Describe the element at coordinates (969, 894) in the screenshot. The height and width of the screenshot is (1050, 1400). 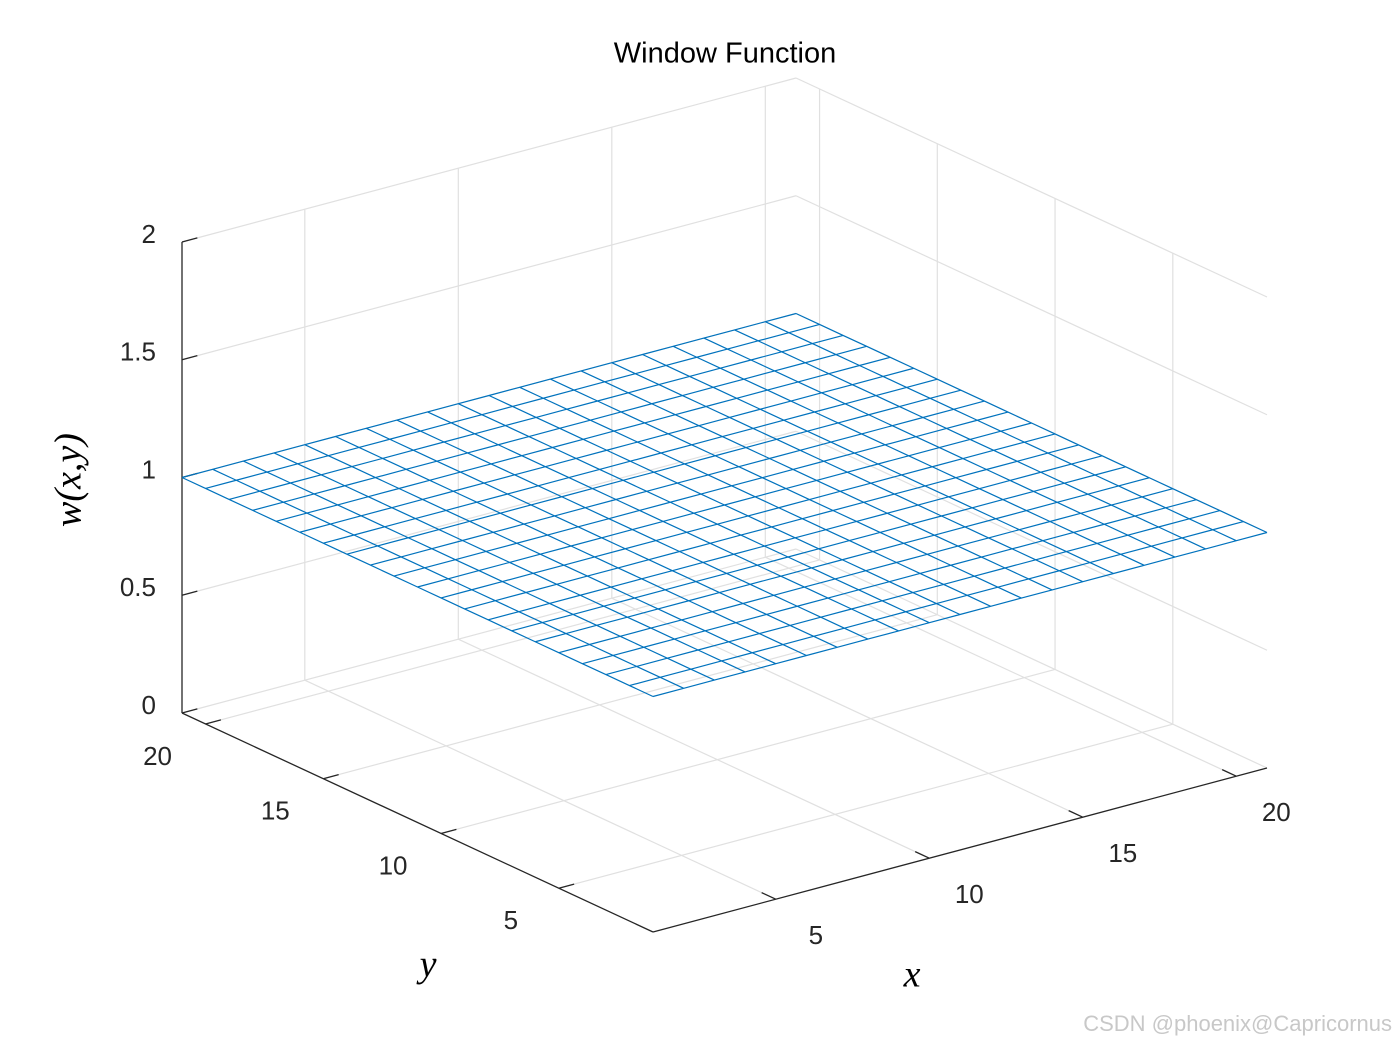
I see `x-tick-label: 10` at that location.